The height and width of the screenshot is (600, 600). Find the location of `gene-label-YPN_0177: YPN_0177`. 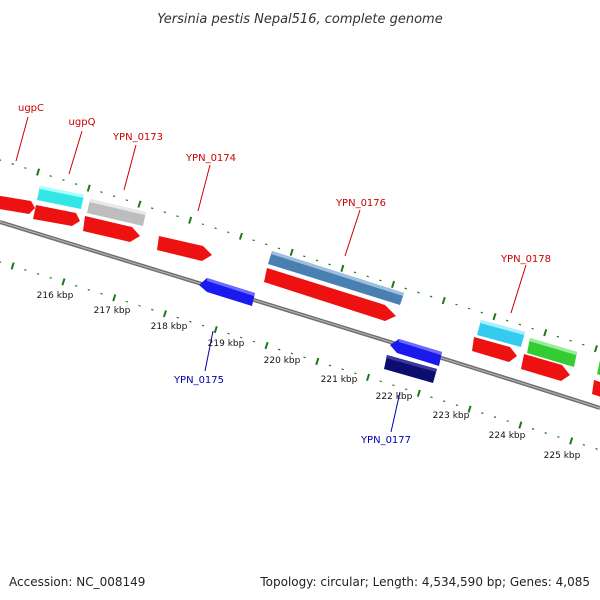

gene-label-YPN_0177: YPN_0177 is located at coordinates (385, 440).